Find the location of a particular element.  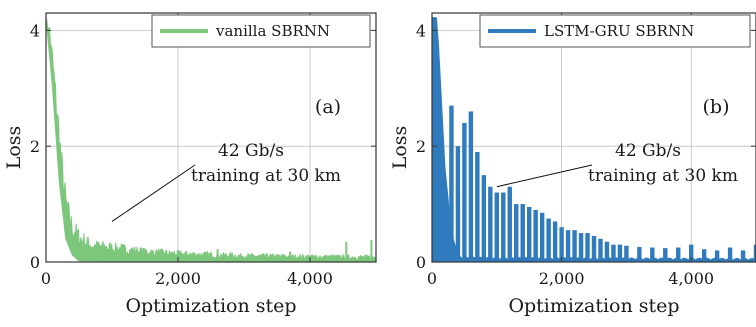

panel-label: (a) is located at coordinates (328, 107).